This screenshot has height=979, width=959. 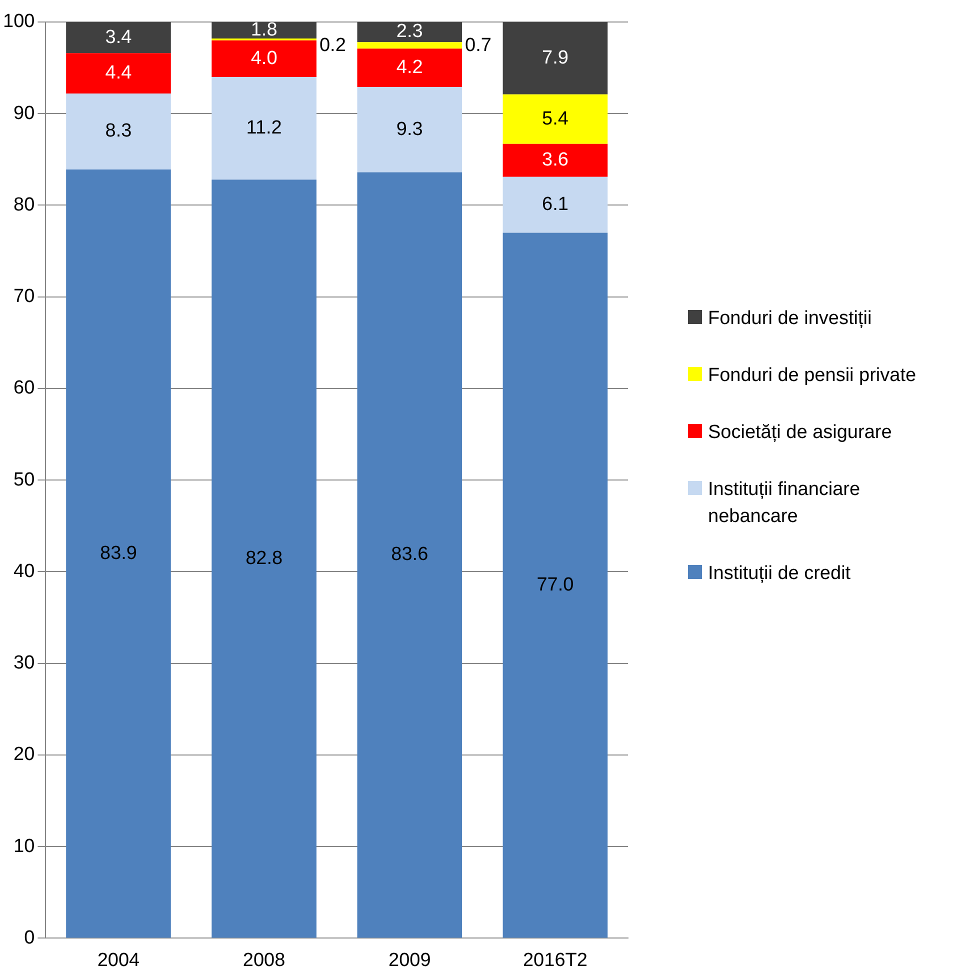 I want to click on y-tick-label: 100, so click(x=19, y=21).